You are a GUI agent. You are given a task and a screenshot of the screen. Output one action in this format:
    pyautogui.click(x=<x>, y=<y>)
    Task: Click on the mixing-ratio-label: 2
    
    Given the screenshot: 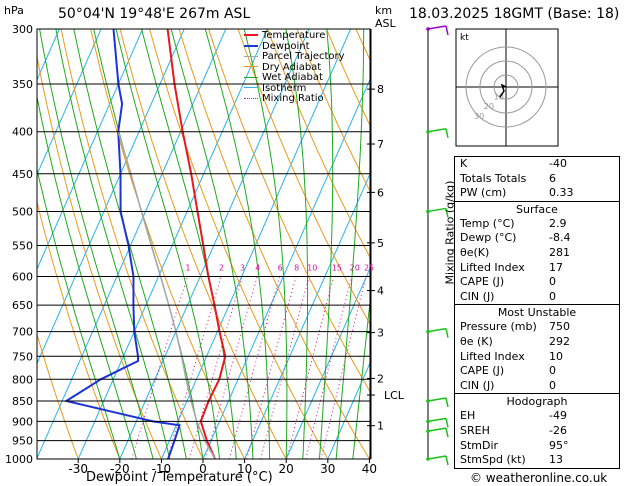 What is the action you would take?
    pyautogui.click(x=221, y=268)
    